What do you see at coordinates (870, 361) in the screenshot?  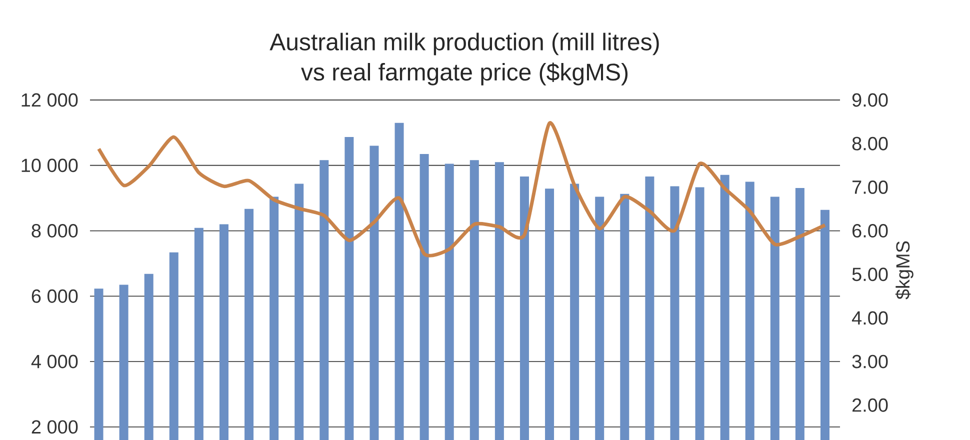 I see `y2-tick-label: 3.00` at bounding box center [870, 361].